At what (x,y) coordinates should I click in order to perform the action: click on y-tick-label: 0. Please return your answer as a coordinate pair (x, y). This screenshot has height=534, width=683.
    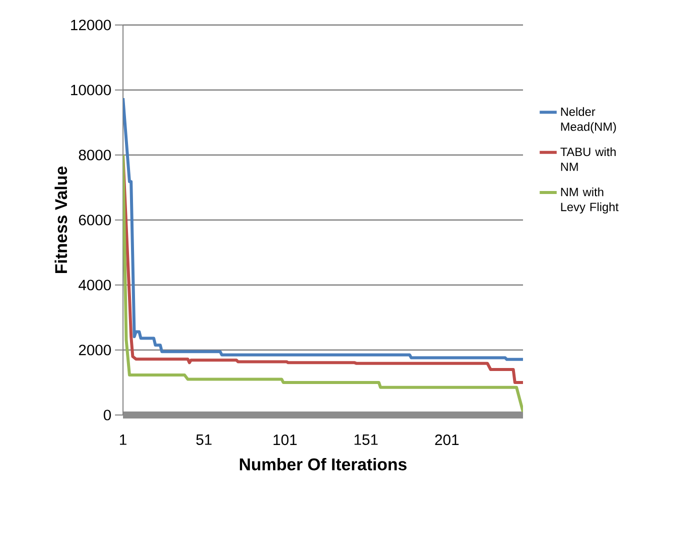
    Looking at the image, I should click on (107, 415).